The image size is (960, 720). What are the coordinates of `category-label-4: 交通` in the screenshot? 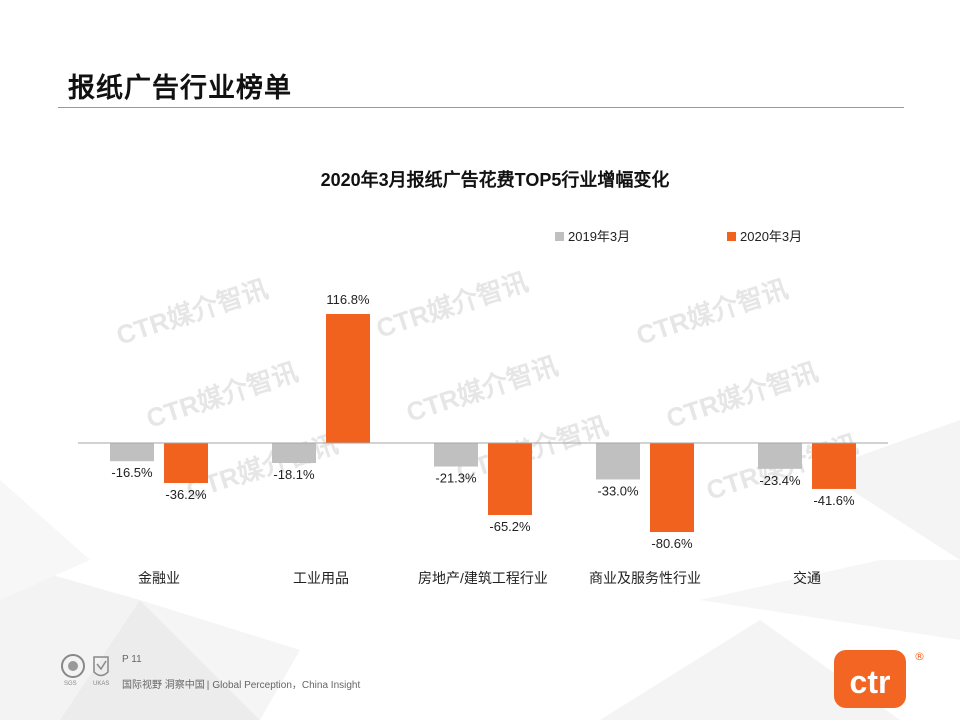 It's located at (807, 578).